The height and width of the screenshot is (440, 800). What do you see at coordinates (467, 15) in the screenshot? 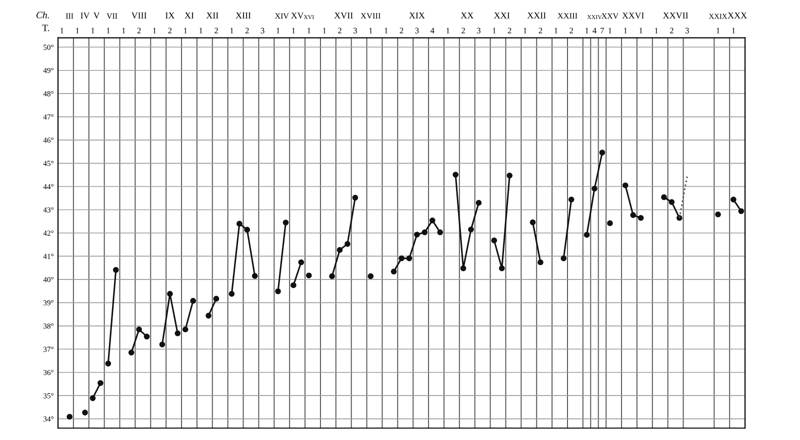
I see `text: XX` at bounding box center [467, 15].